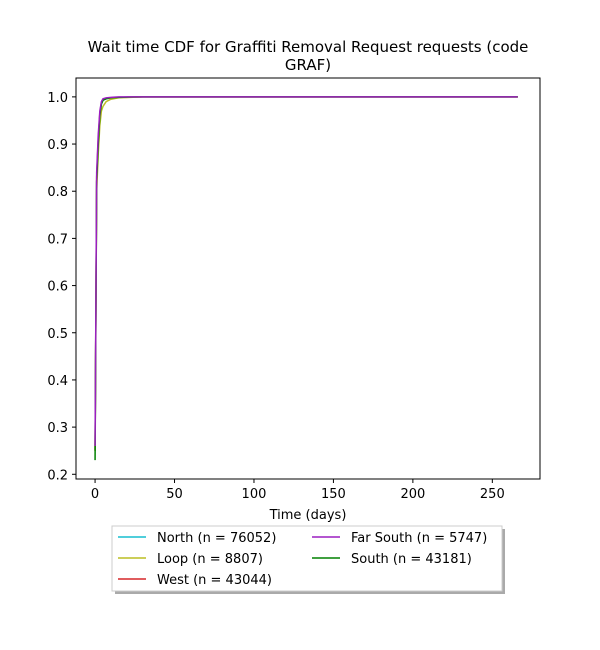 This screenshot has width=600, height=650. I want to click on y-tick-label: 0.8, so click(57, 192).